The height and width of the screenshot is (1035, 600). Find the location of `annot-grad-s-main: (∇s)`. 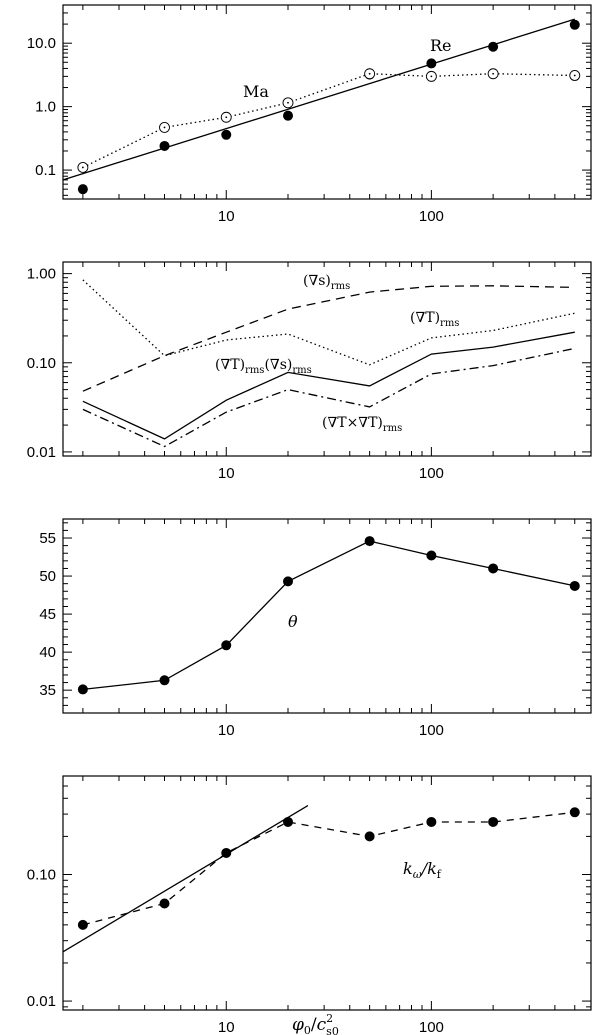

annot-grad-s-main: (∇s) is located at coordinates (317, 281).